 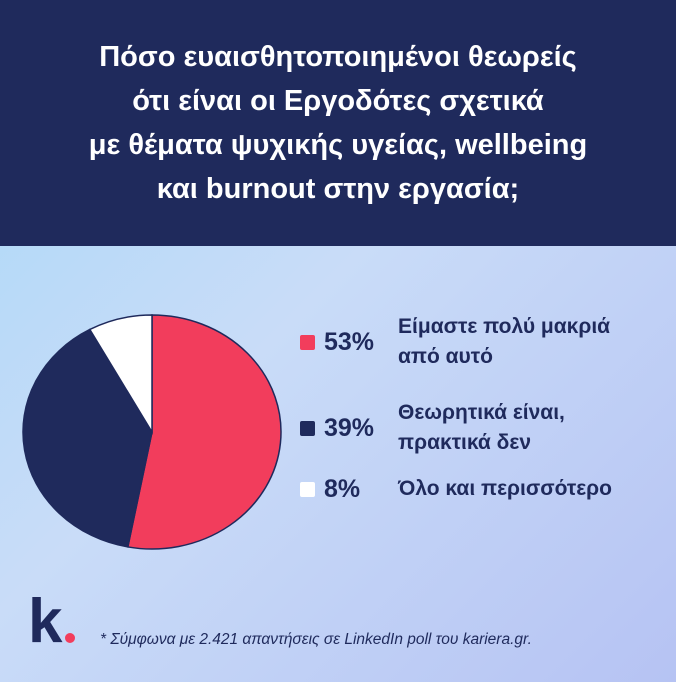 I want to click on legend-item-53: 53% Είμαστε πολύ μακριά από αυτό, so click(x=455, y=342).